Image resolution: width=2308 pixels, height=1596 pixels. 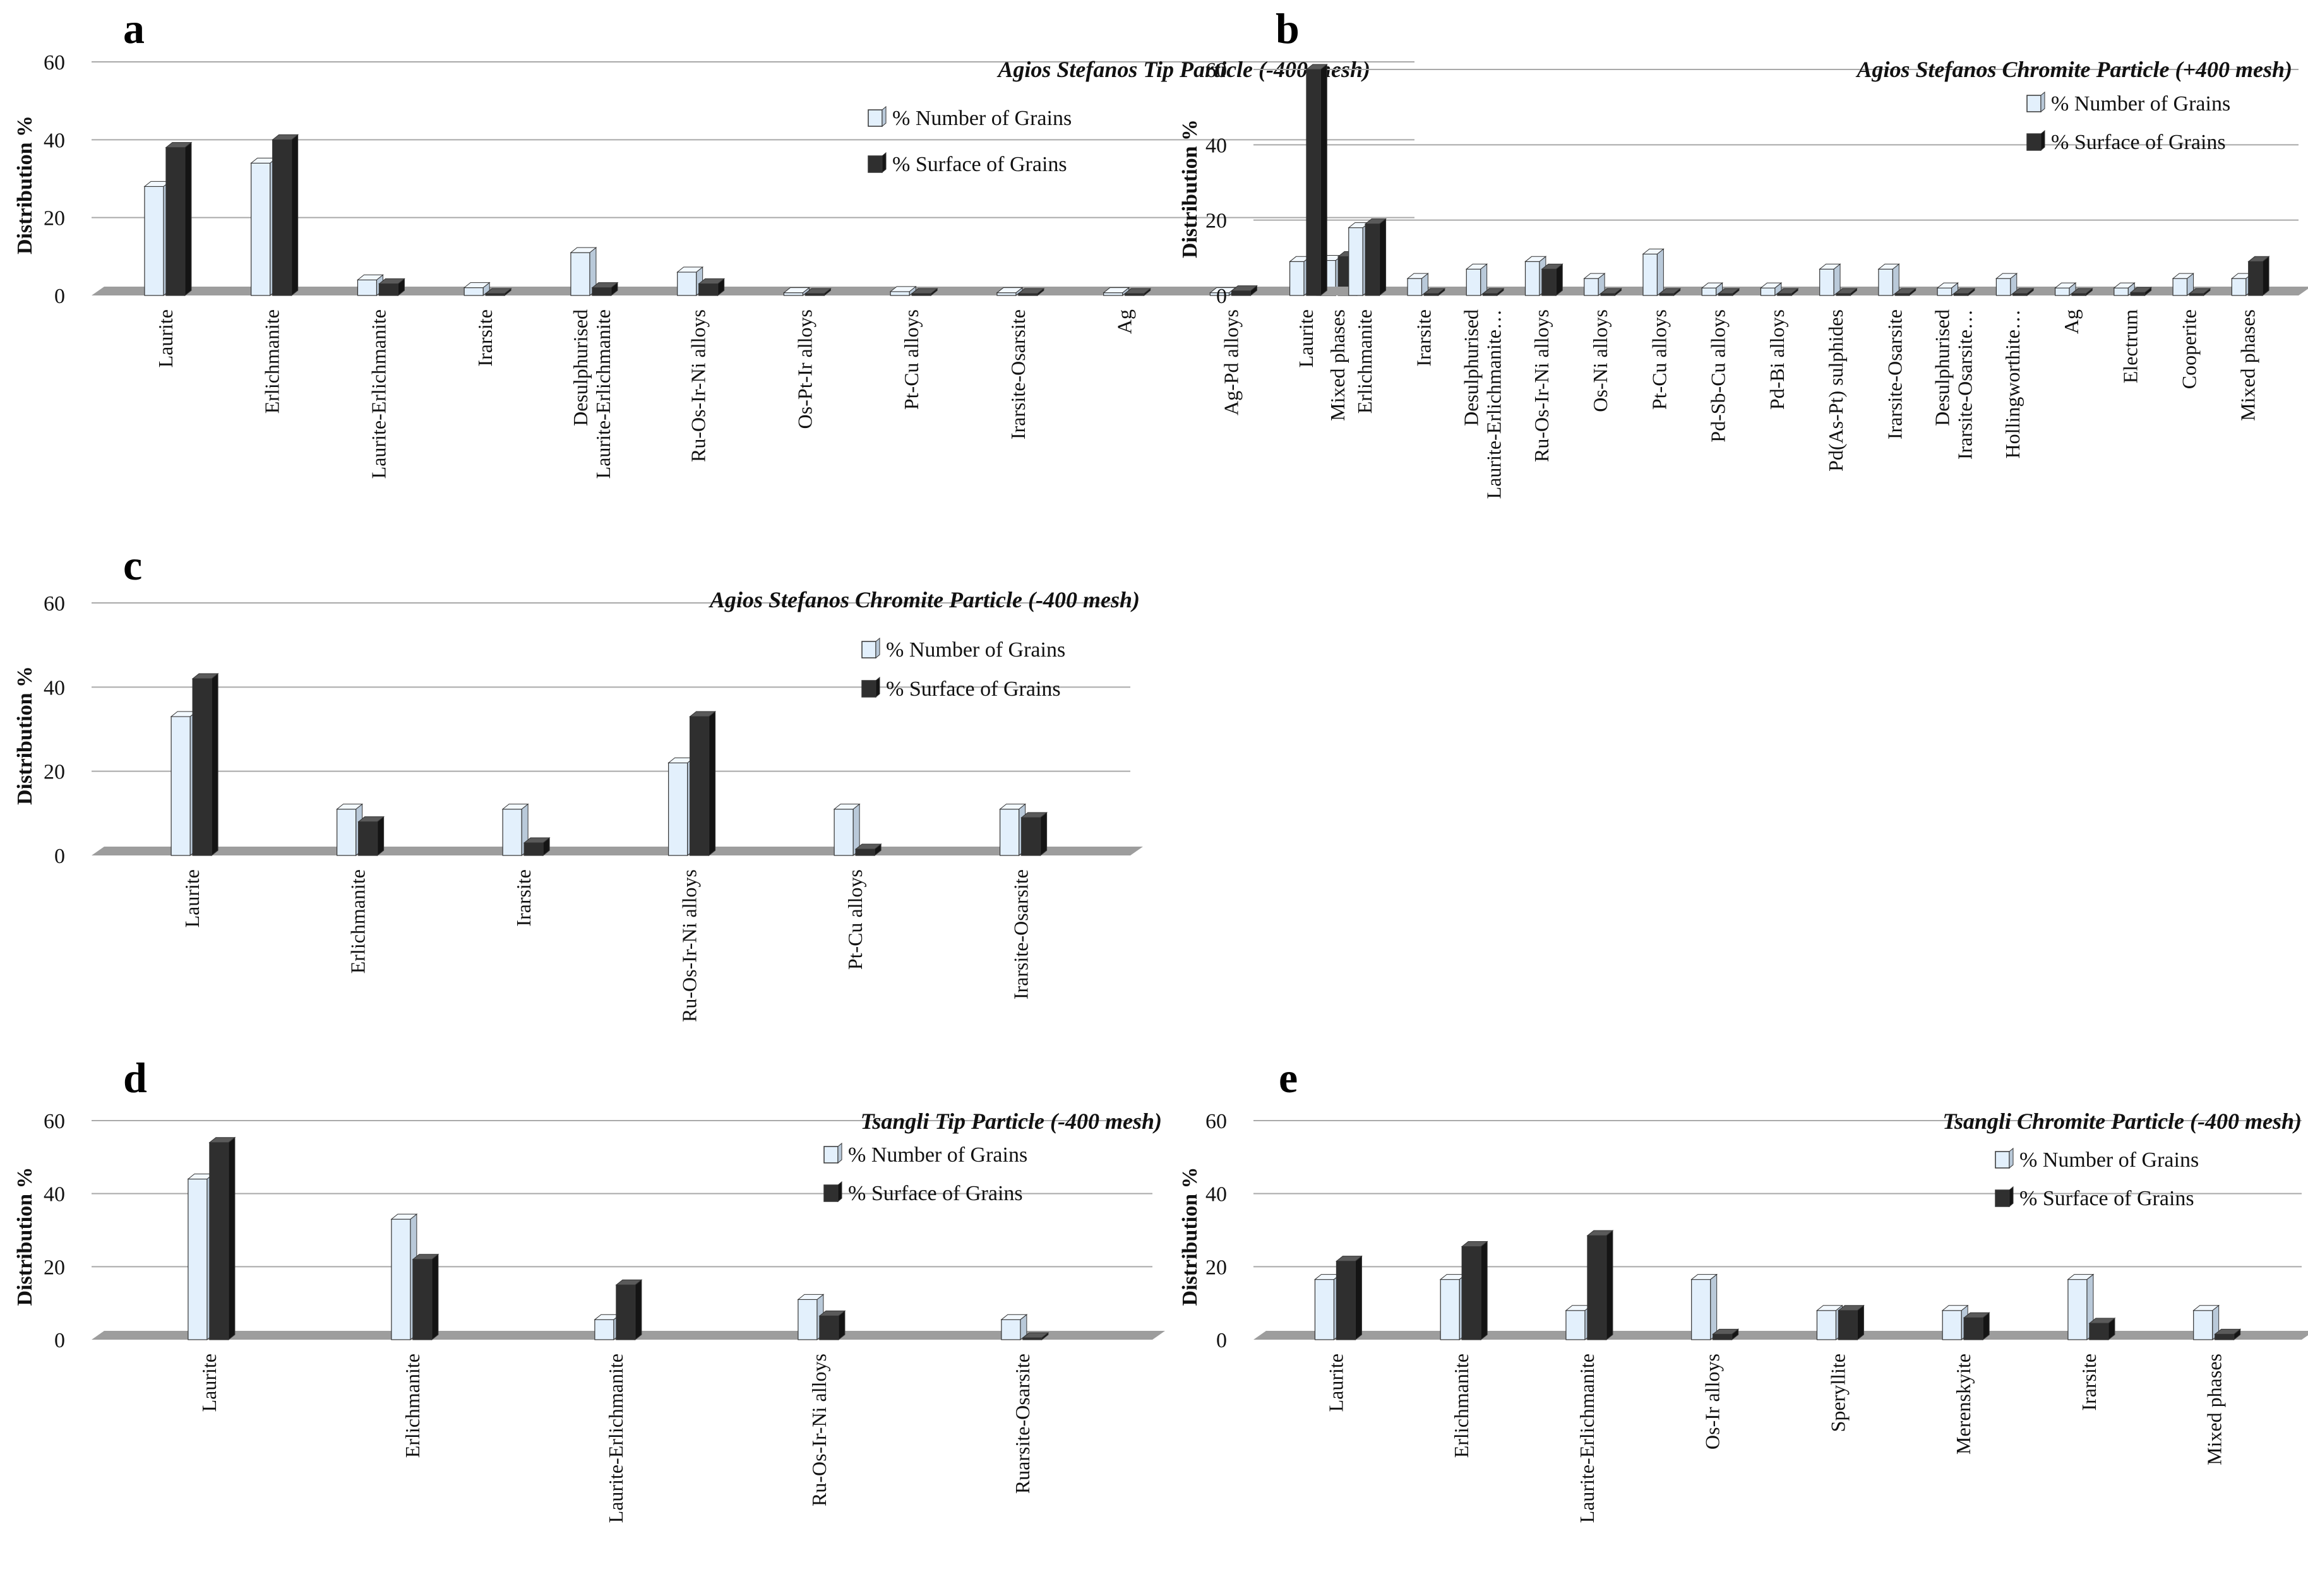 I want to click on panel-letter: c, so click(x=133, y=565).